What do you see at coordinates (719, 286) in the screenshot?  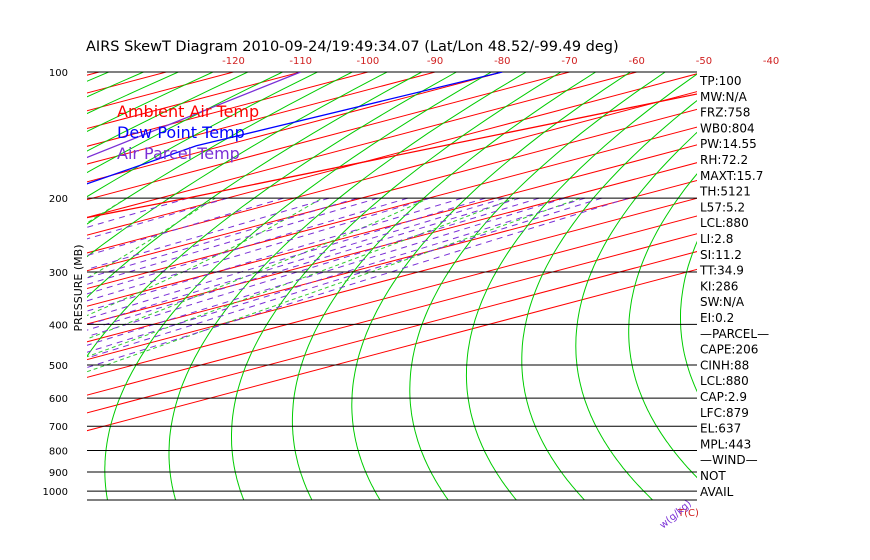 I see `stability-index: KI:286` at bounding box center [719, 286].